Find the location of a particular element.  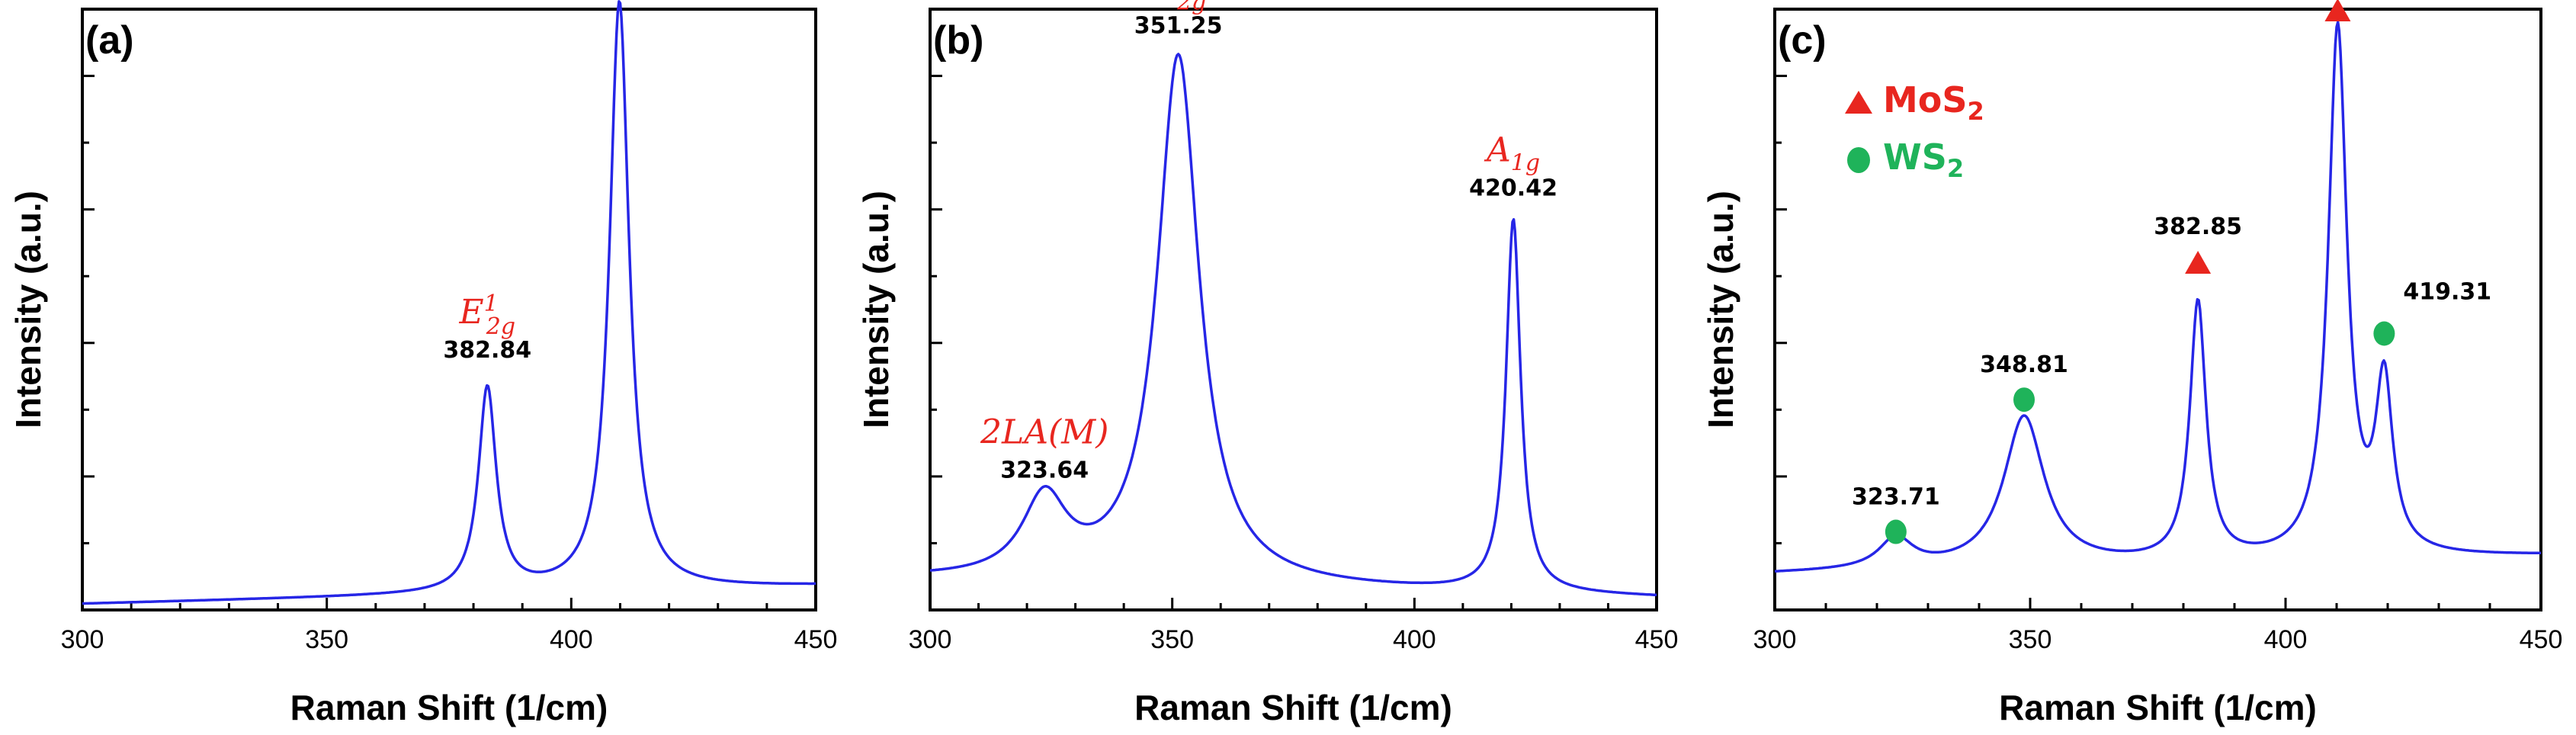

legend-entry: MoS2 is located at coordinates (1933, 102).